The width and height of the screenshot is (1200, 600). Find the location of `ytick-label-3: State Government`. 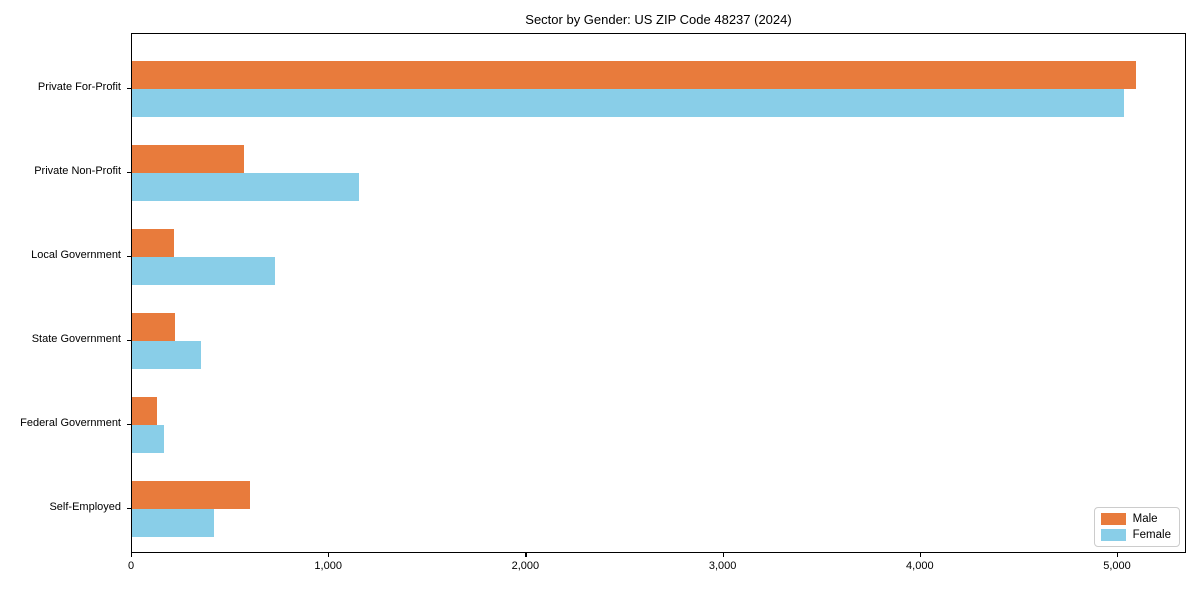

ytick-label-3: State Government is located at coordinates (76, 338).